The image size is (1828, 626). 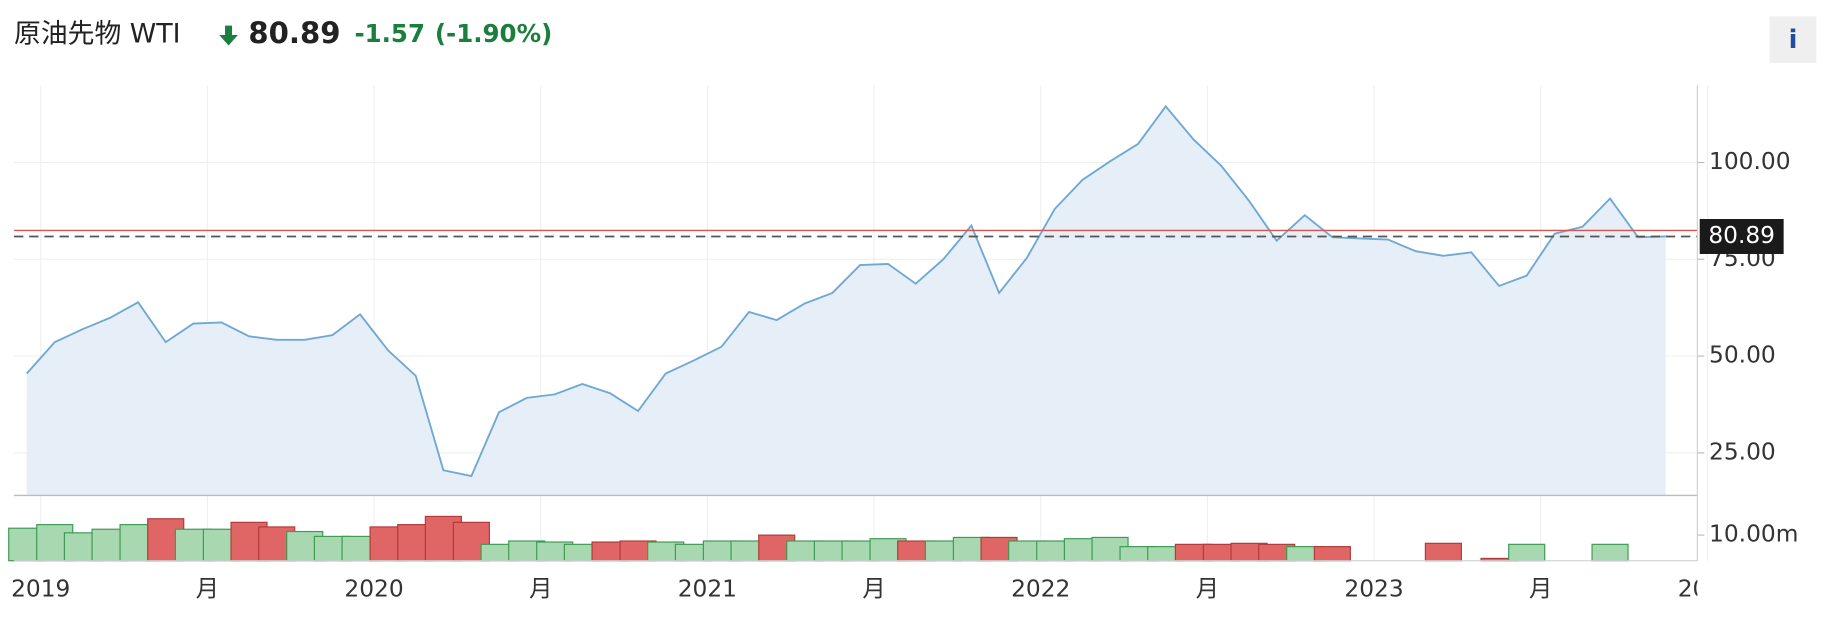 What do you see at coordinates (373, 588) in the screenshot?
I see `x-tick-label: 2020` at bounding box center [373, 588].